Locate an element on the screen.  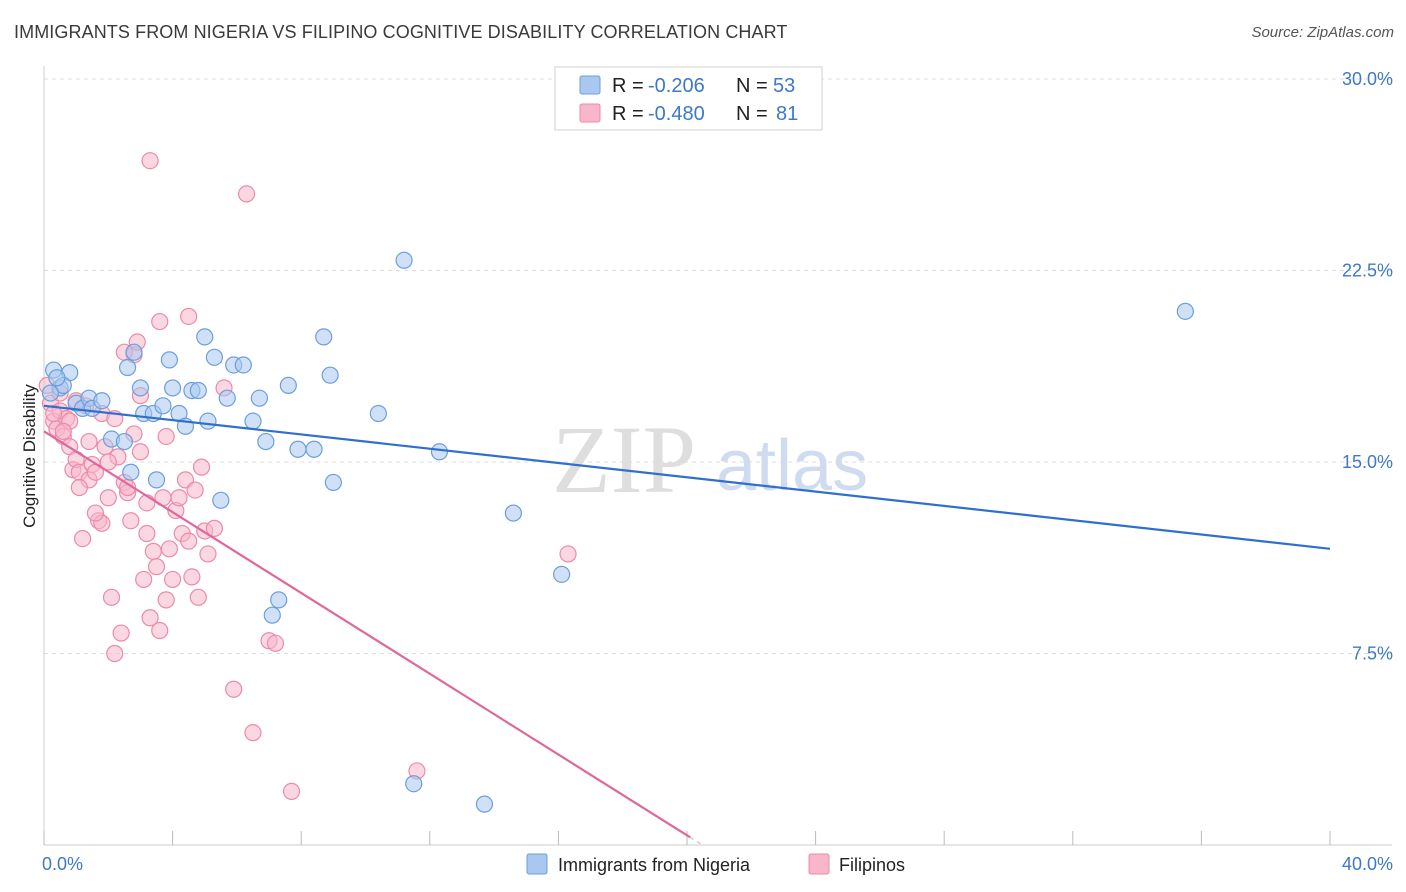
filipino-trend-extension is located at coordinates (696, 841).